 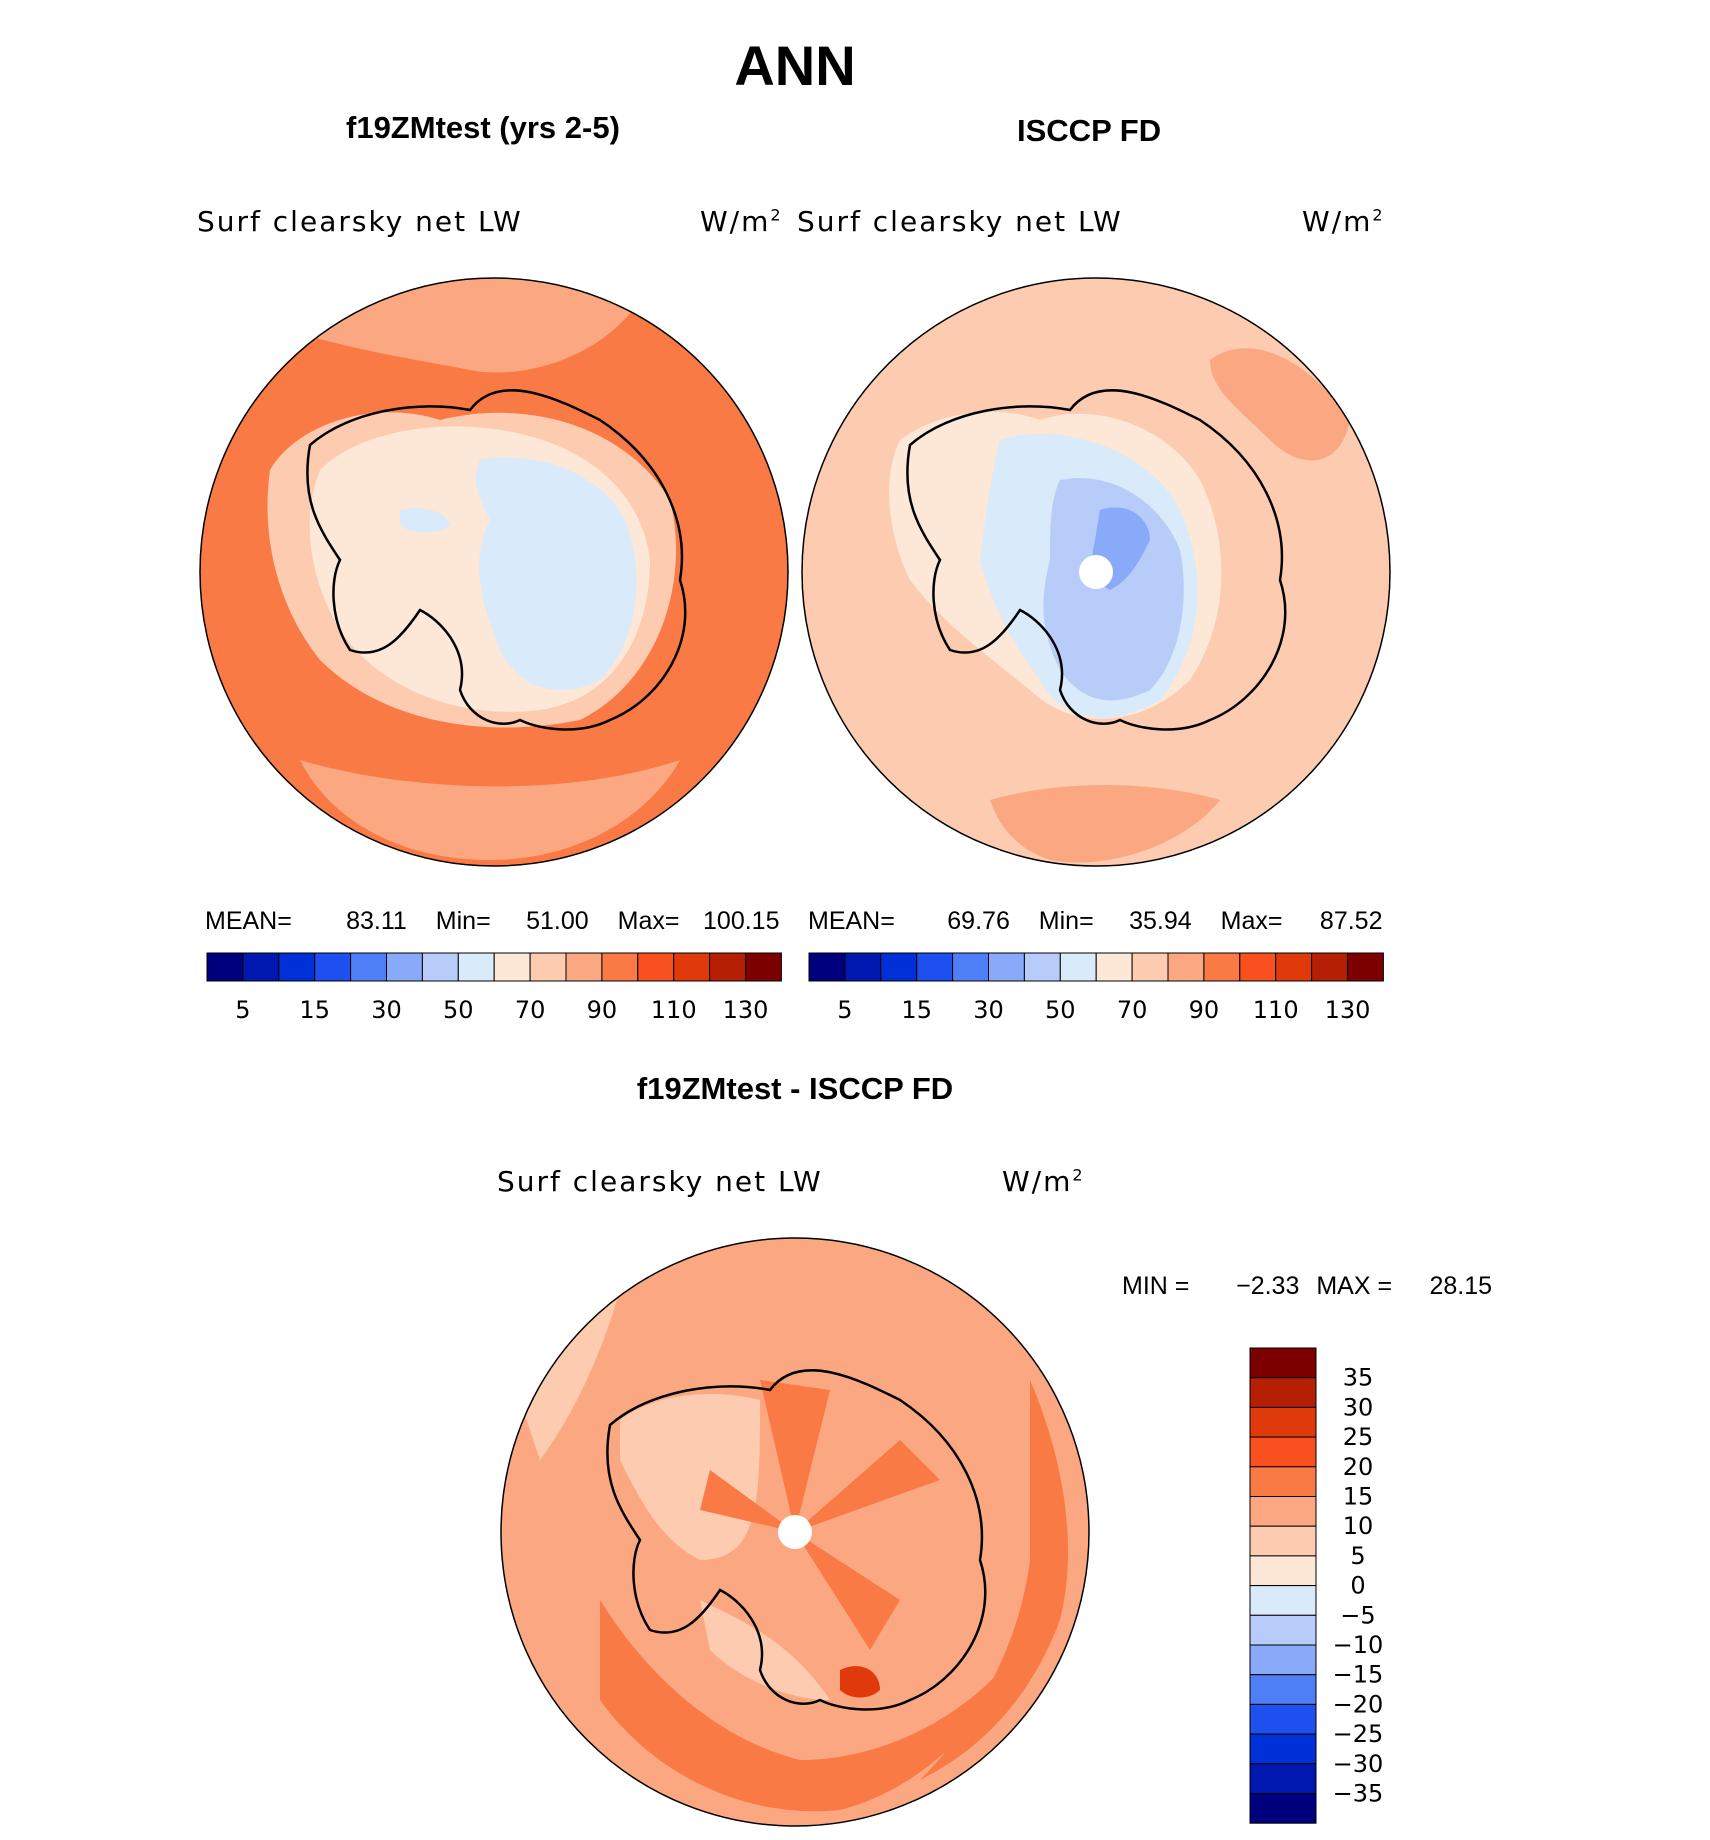 What do you see at coordinates (602, 1010) in the screenshot?
I see `model-colorbar-tick-label: 90` at bounding box center [602, 1010].